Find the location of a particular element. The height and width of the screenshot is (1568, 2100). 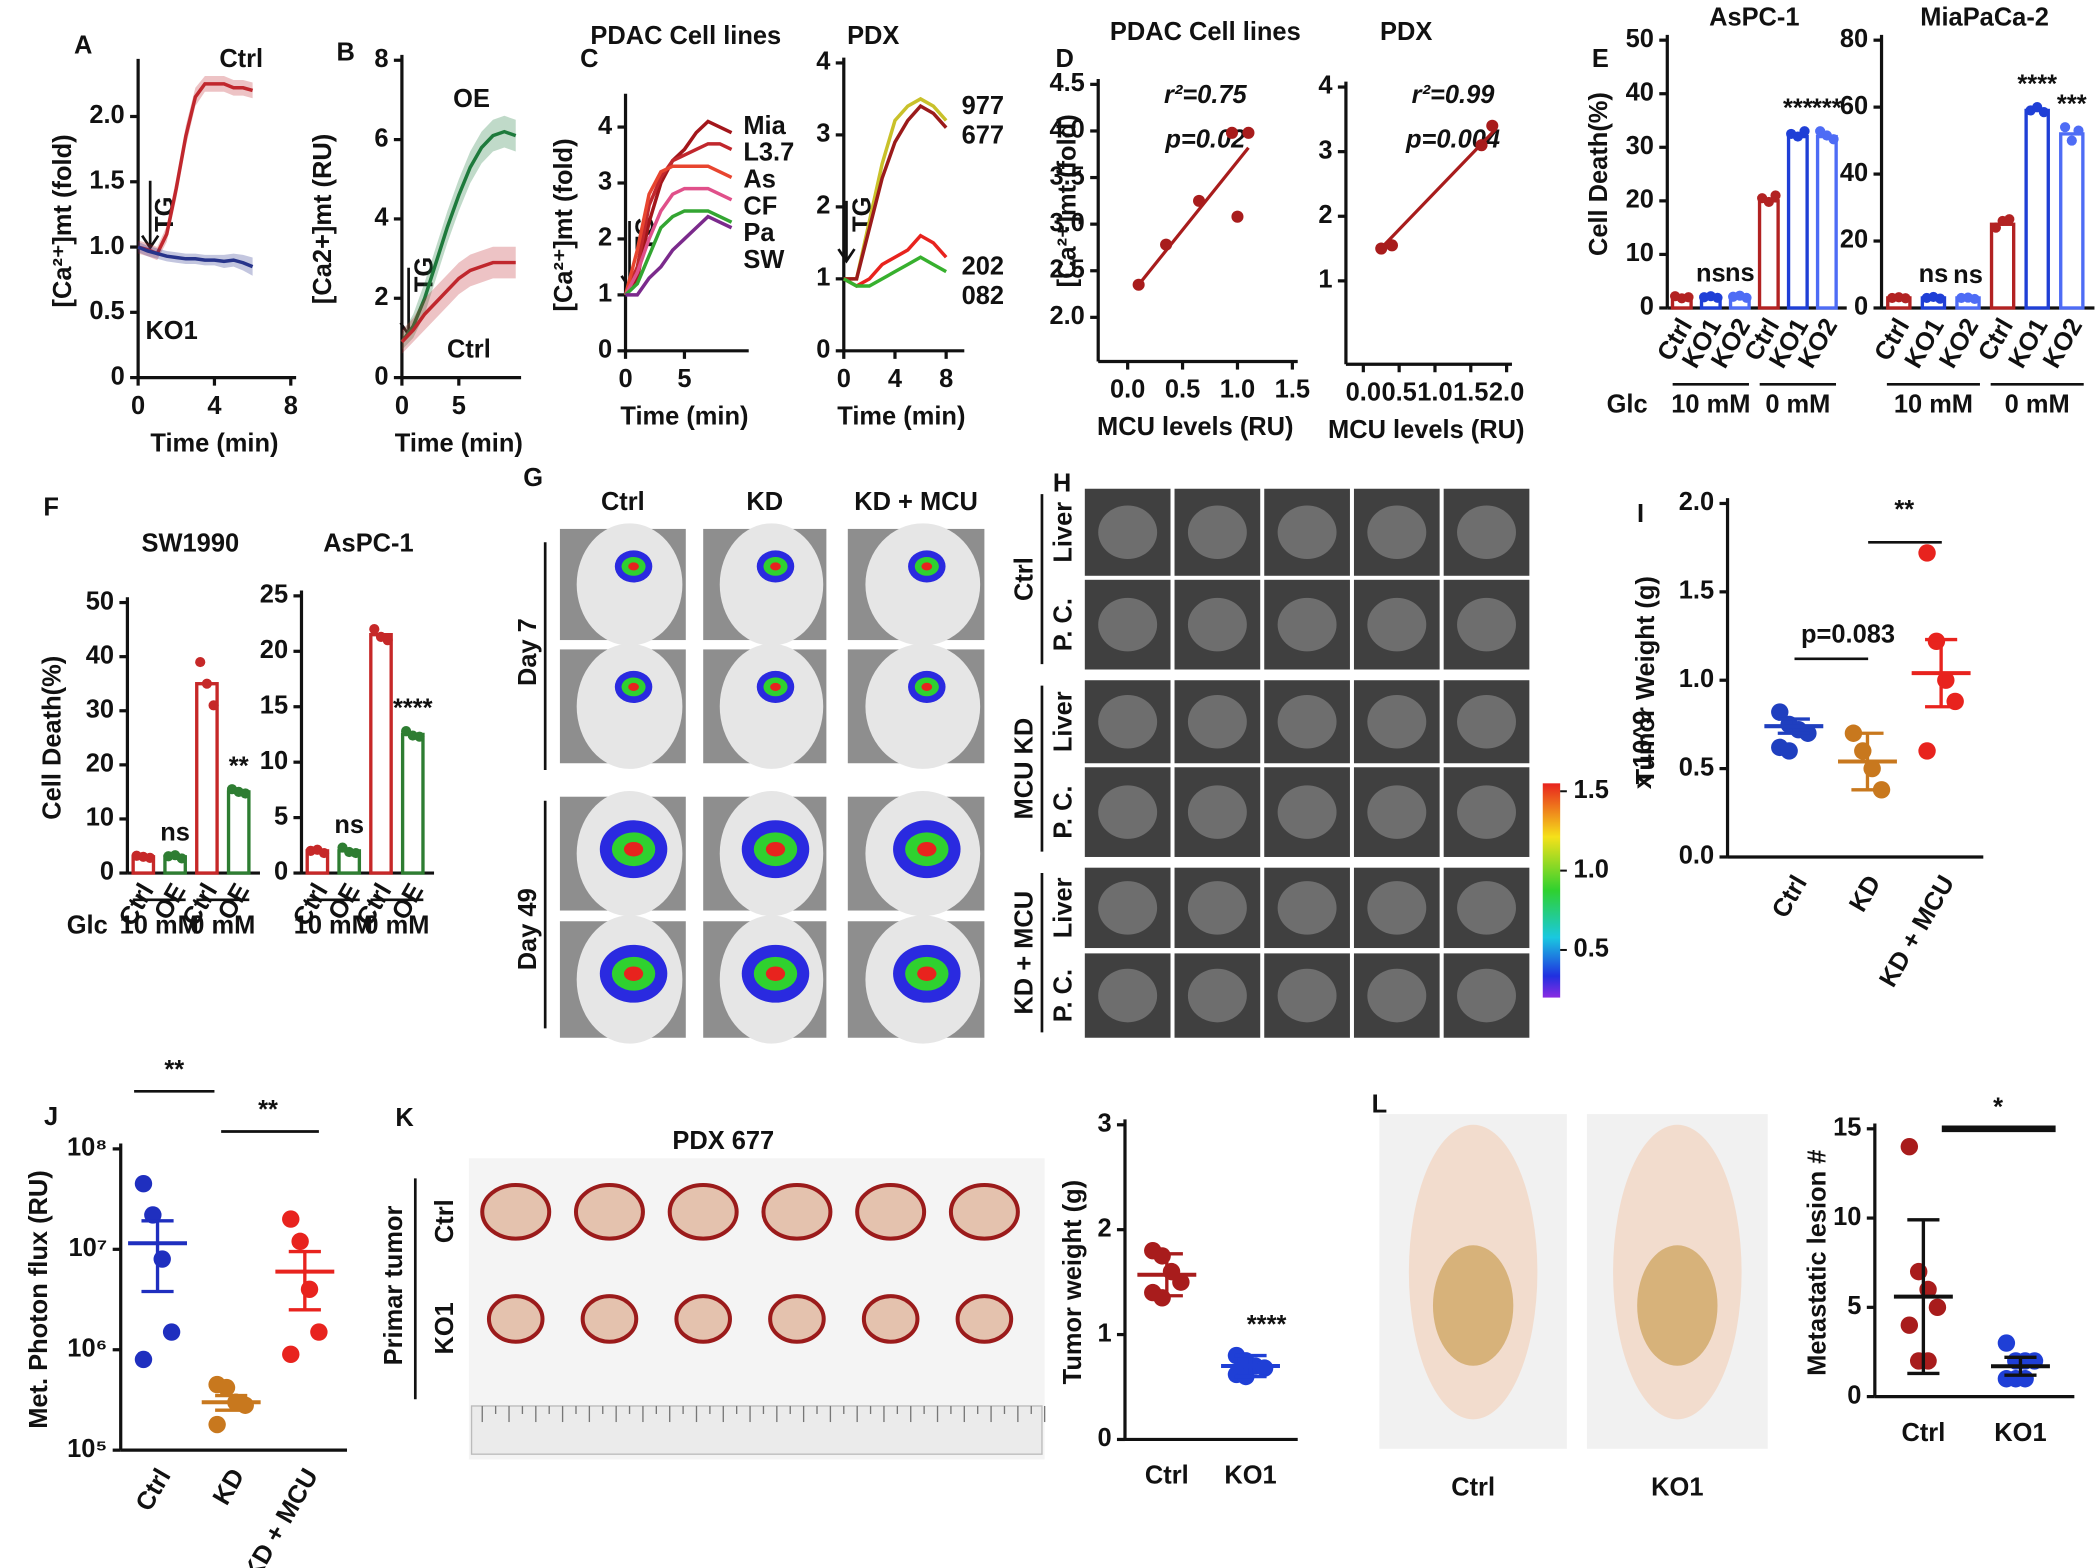

series-label: 202 is located at coordinates (983, 267).